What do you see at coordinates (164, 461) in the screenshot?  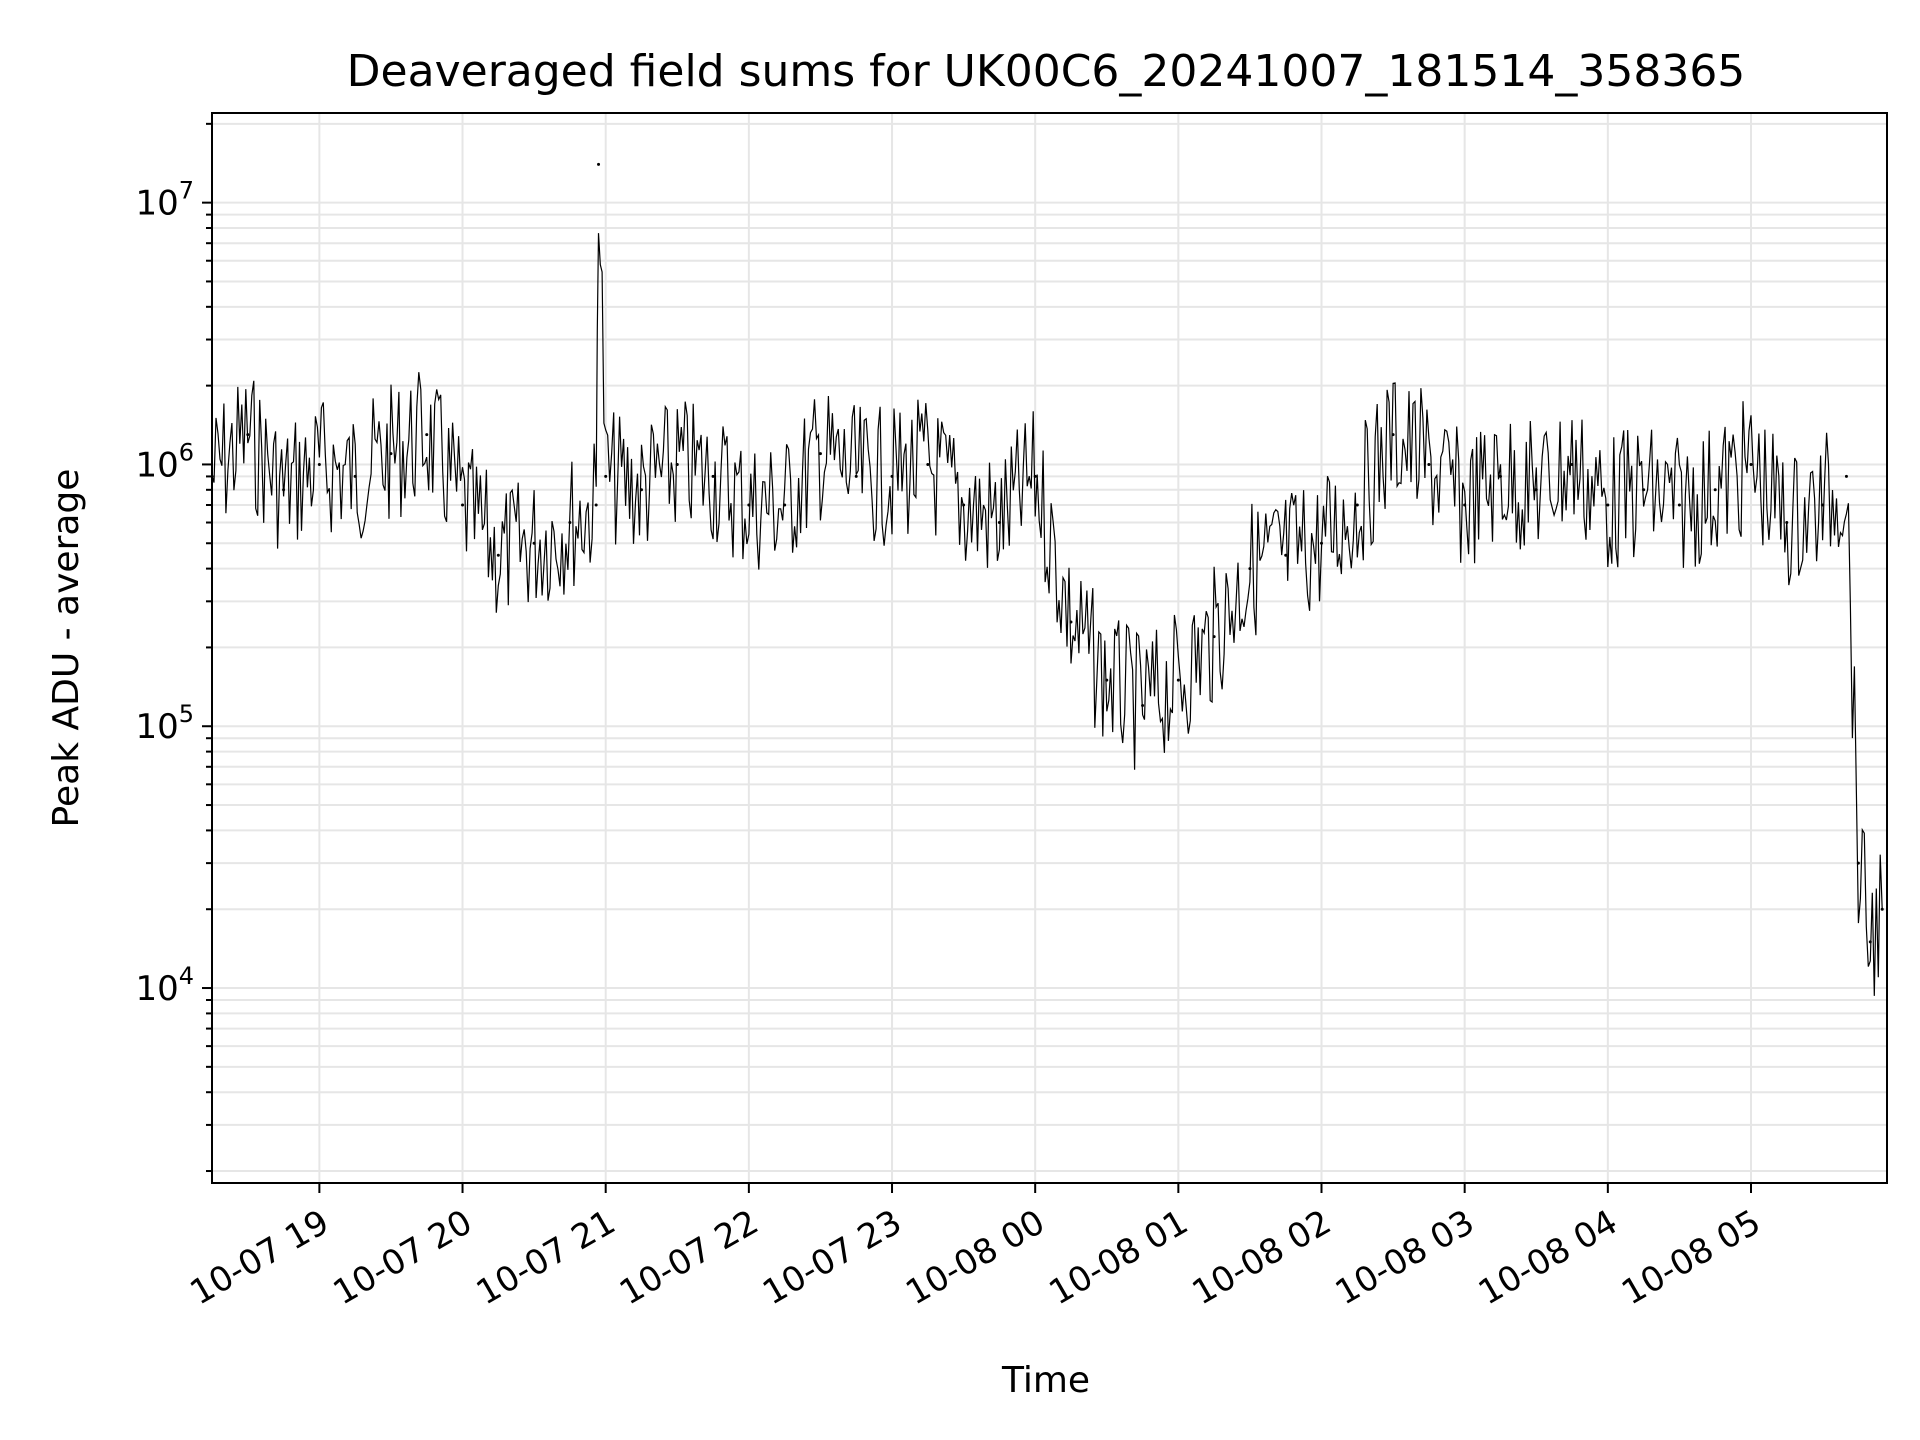 I see `y-tick-label: 10⁶` at bounding box center [164, 461].